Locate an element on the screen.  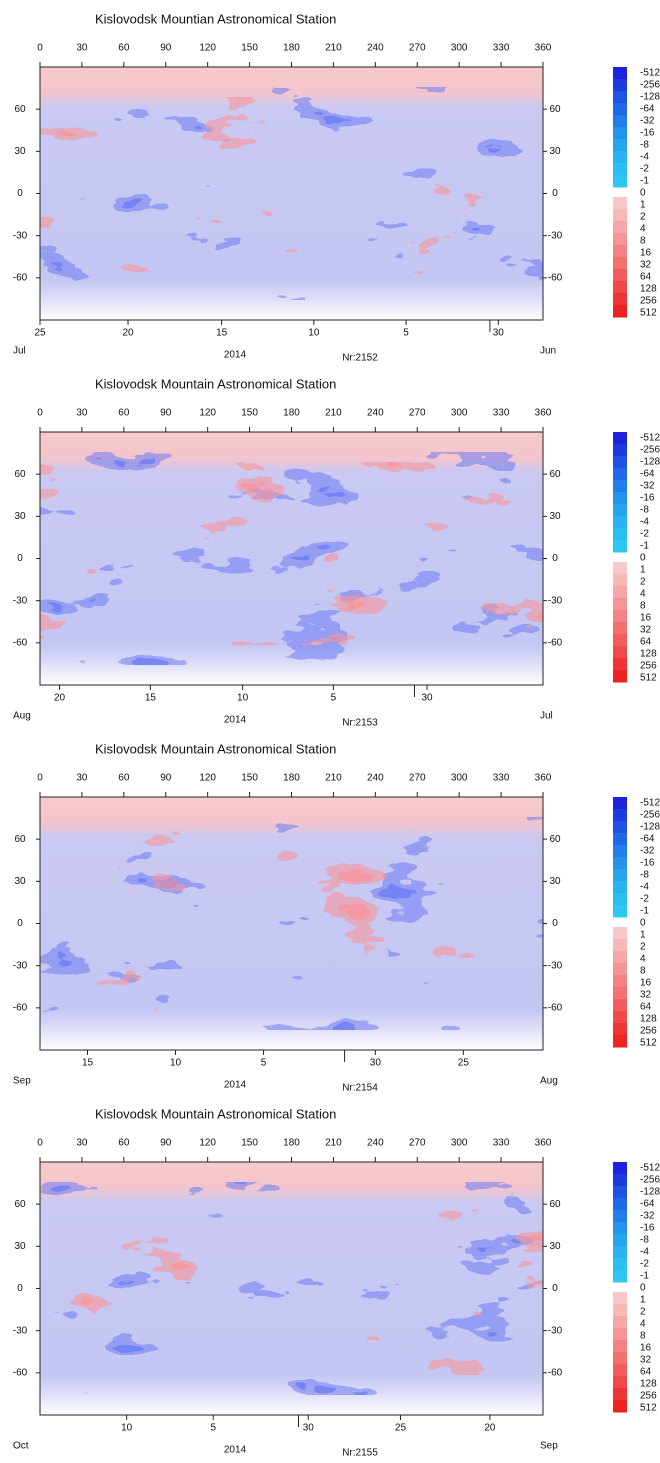
x-tick-label: 90 is located at coordinates (166, 778).